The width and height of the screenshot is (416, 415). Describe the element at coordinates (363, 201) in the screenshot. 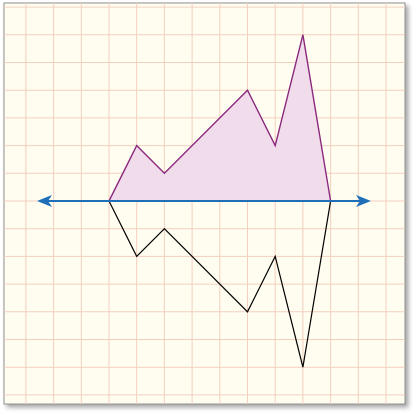

I see `right-arrowhead` at that location.